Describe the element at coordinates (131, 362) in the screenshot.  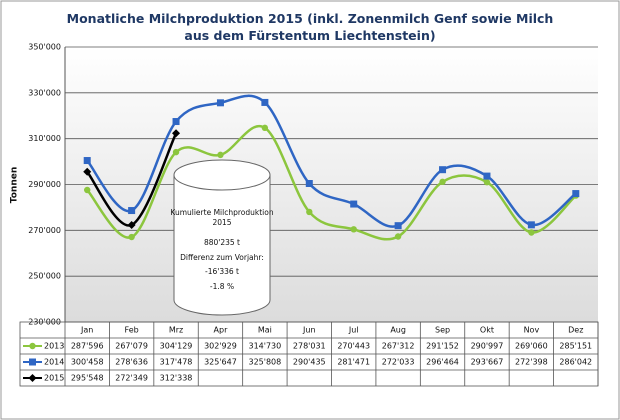
I see `table-value: 278'636` at that location.